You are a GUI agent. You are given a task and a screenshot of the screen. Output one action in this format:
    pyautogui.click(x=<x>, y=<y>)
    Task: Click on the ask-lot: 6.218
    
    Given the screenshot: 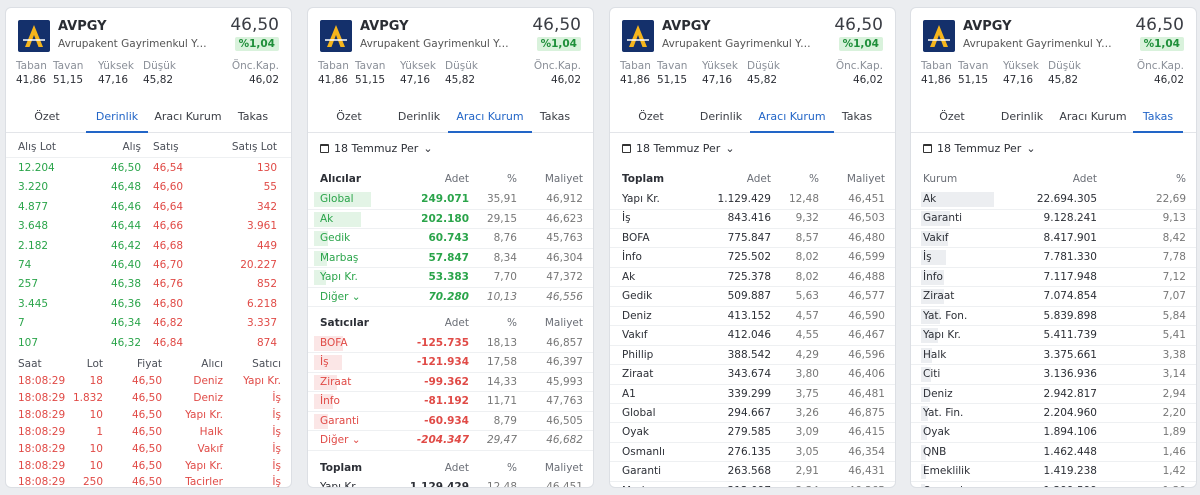 What is the action you would take?
    pyautogui.click(x=261, y=303)
    